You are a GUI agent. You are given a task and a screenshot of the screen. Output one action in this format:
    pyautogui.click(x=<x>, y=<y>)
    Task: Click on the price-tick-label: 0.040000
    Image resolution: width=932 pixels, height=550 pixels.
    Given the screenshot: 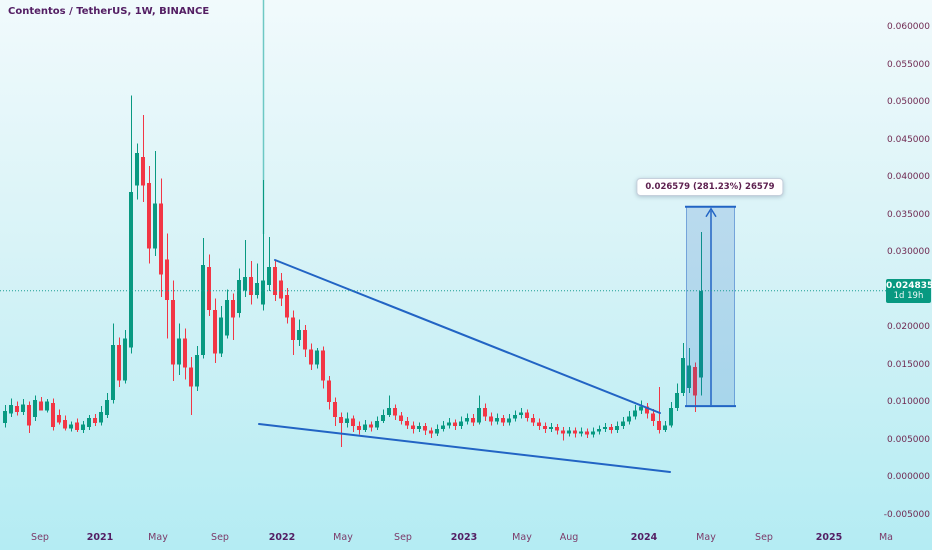 What is the action you would take?
    pyautogui.click(x=908, y=177)
    